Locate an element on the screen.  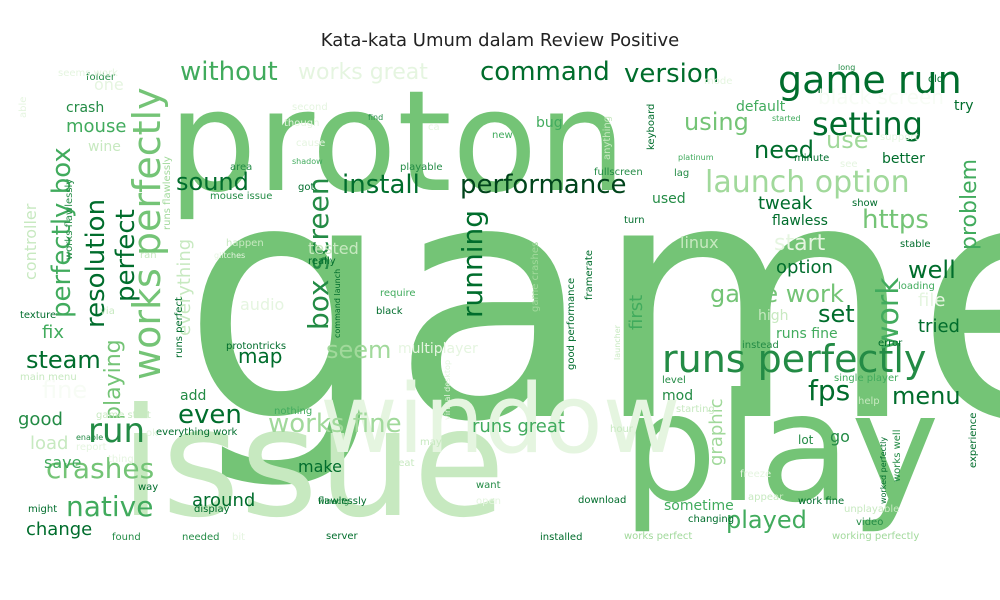
word-flawlessly: flawlessly is located at coordinates (342, 501).